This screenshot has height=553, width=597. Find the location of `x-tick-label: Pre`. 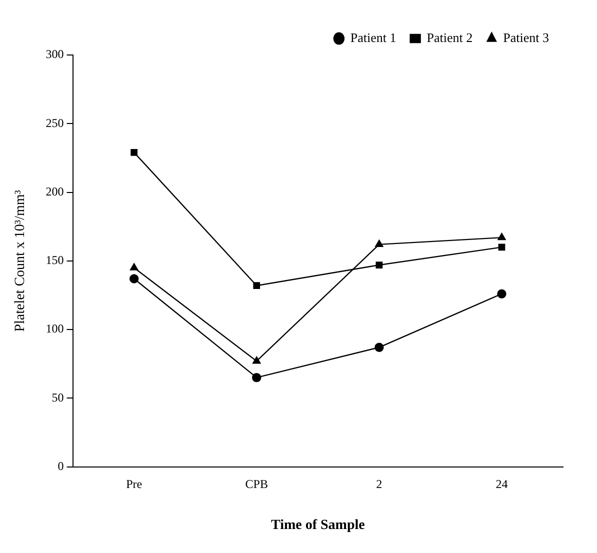

x-tick-label: Pre is located at coordinates (134, 484).